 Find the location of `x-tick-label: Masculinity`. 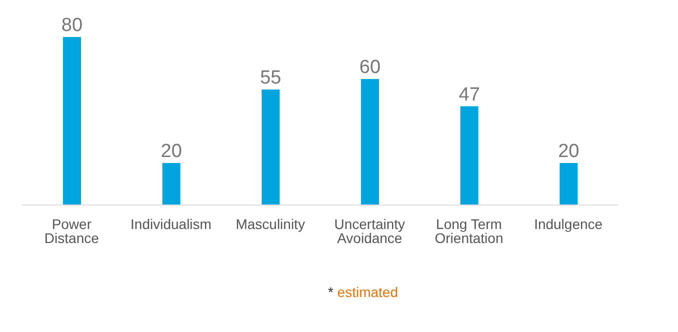

x-tick-label: Masculinity is located at coordinates (270, 224).